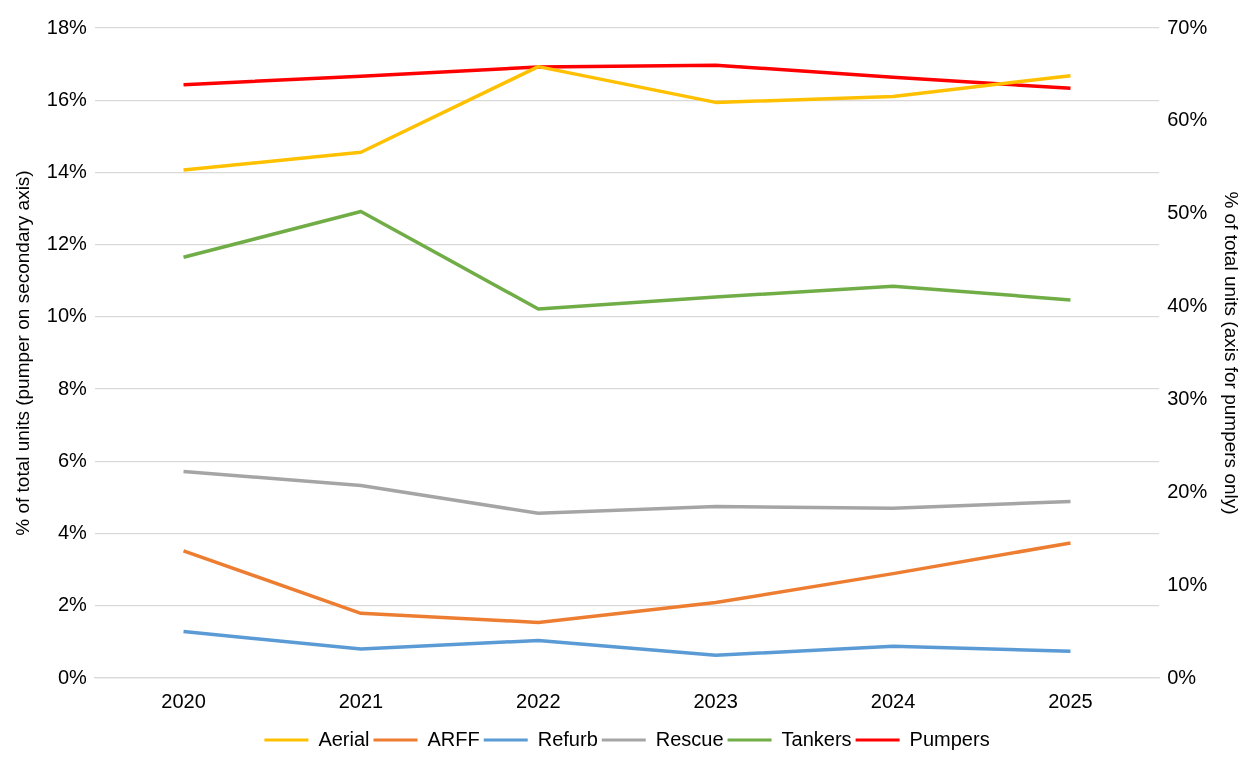  I want to click on legend-label: Rescue, so click(689, 738).